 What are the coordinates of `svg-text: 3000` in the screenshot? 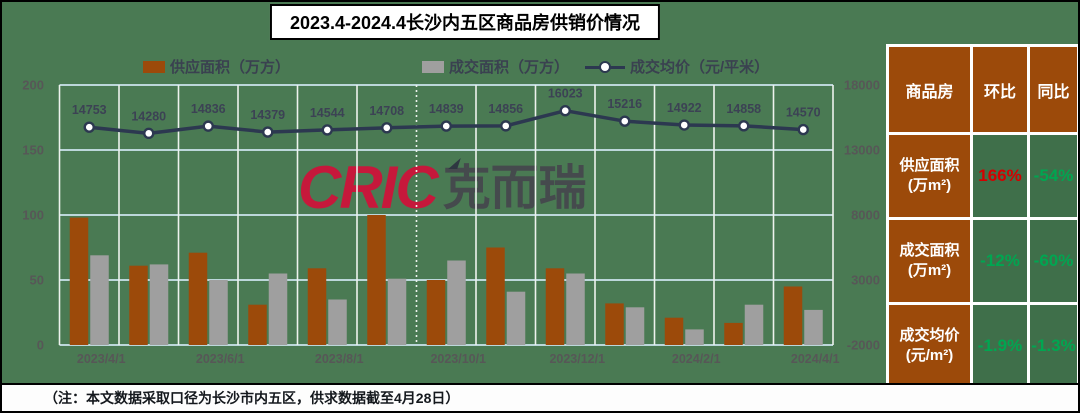 It's located at (865, 280).